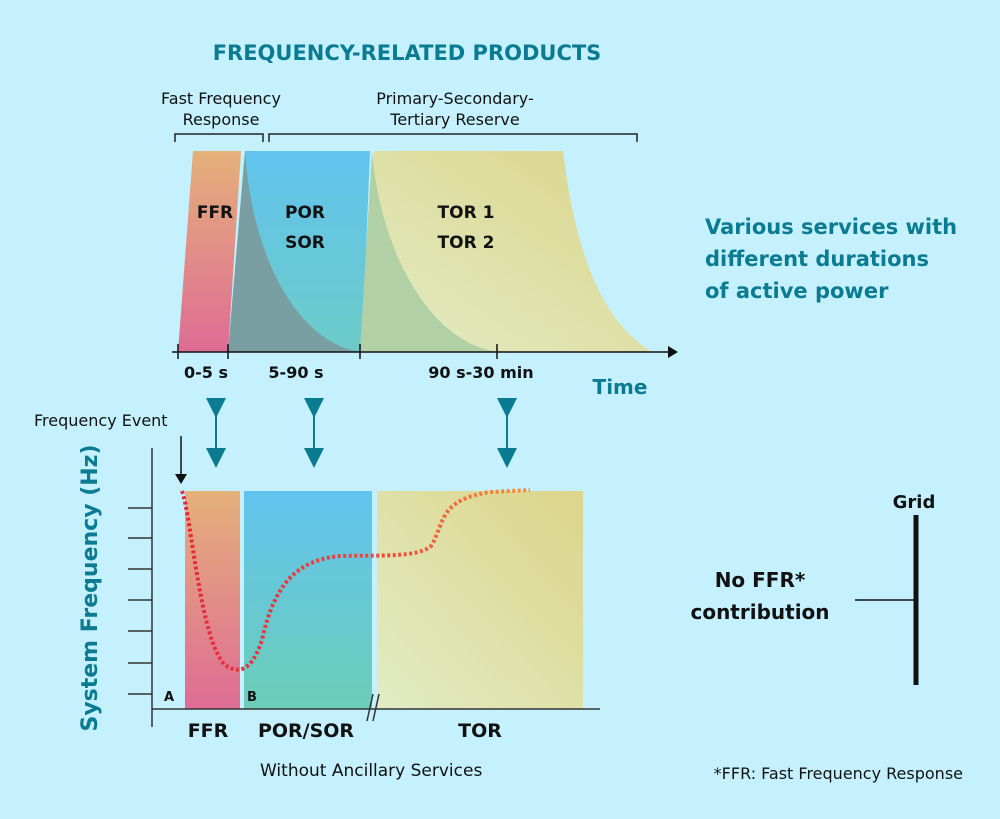  What do you see at coordinates (215, 213) in the screenshot?
I see `area-ffr-label: FFR` at bounding box center [215, 213].